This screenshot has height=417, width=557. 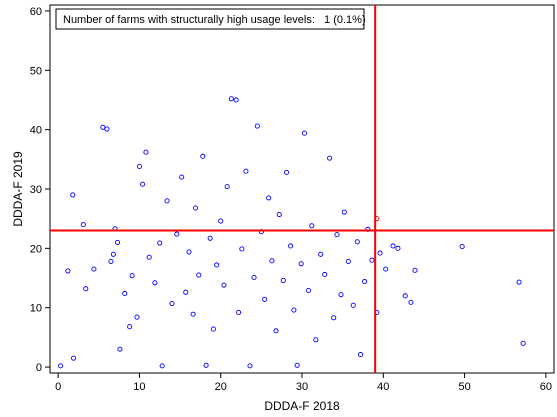 I want to click on y-axis: 0 10 20 30 40 50 60, so click(x=40, y=190).